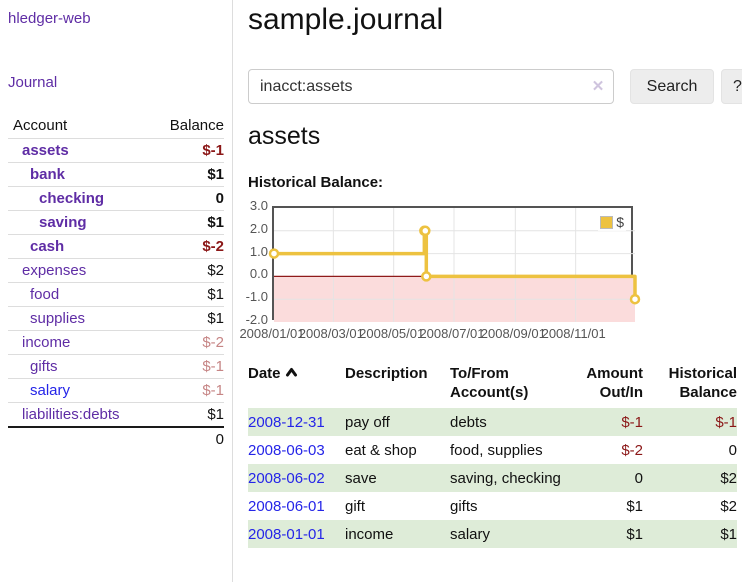 The image size is (742, 582). What do you see at coordinates (46, 342) in the screenshot?
I see `account-link-income: income` at bounding box center [46, 342].